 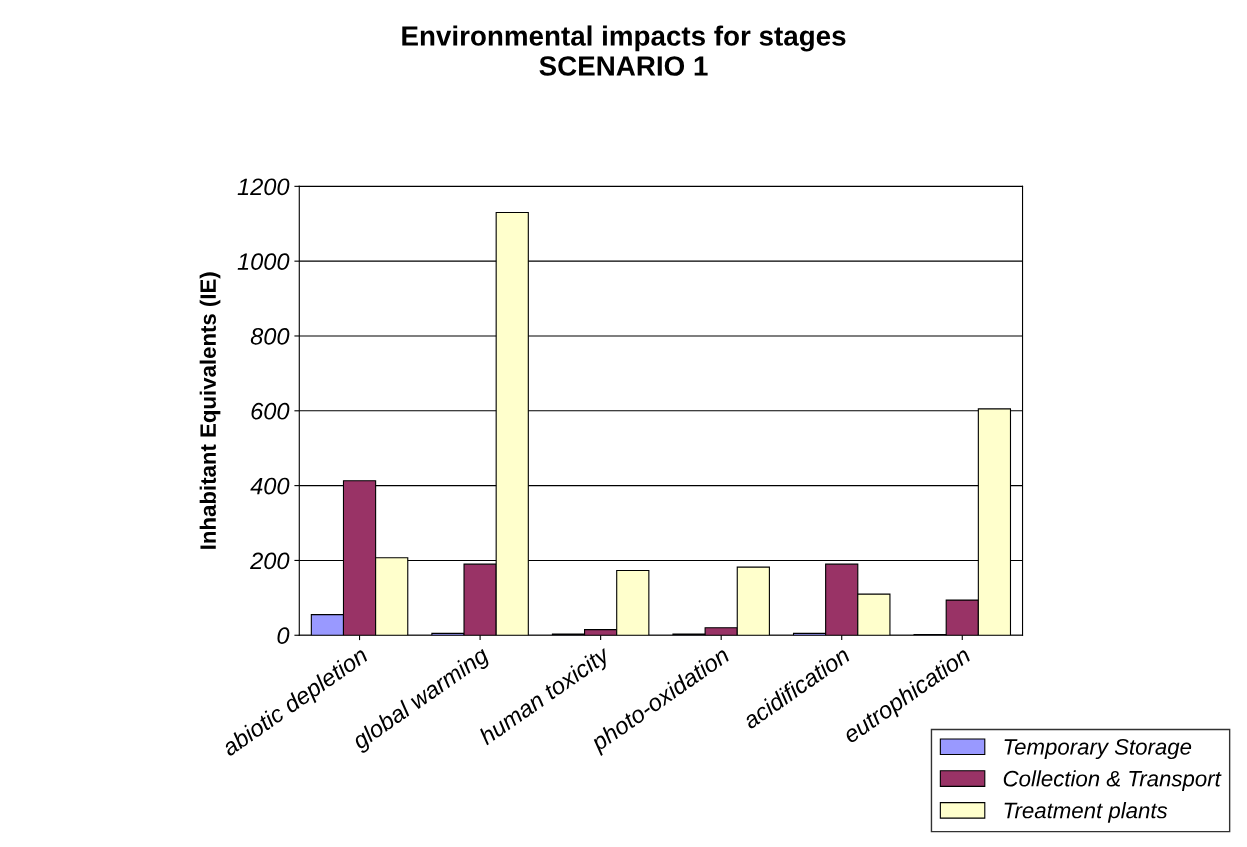 What do you see at coordinates (270, 336) in the screenshot?
I see `y-tick-label: 800` at bounding box center [270, 336].